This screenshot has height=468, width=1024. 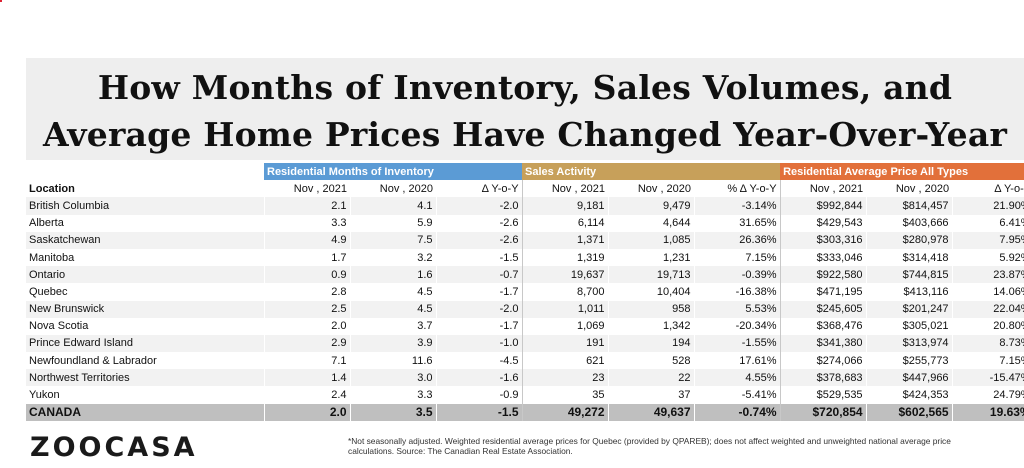 What do you see at coordinates (307, 257) in the screenshot?
I see `value-cell: 1.7` at bounding box center [307, 257].